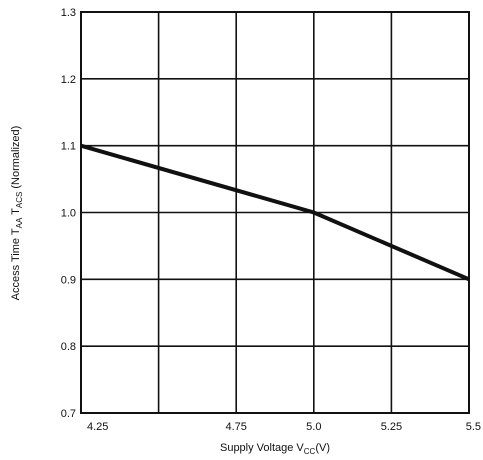 This screenshot has width=483, height=460. What do you see at coordinates (275, 449) in the screenshot?
I see `x-axis-label: Supply Voltage VCC(V)` at bounding box center [275, 449].